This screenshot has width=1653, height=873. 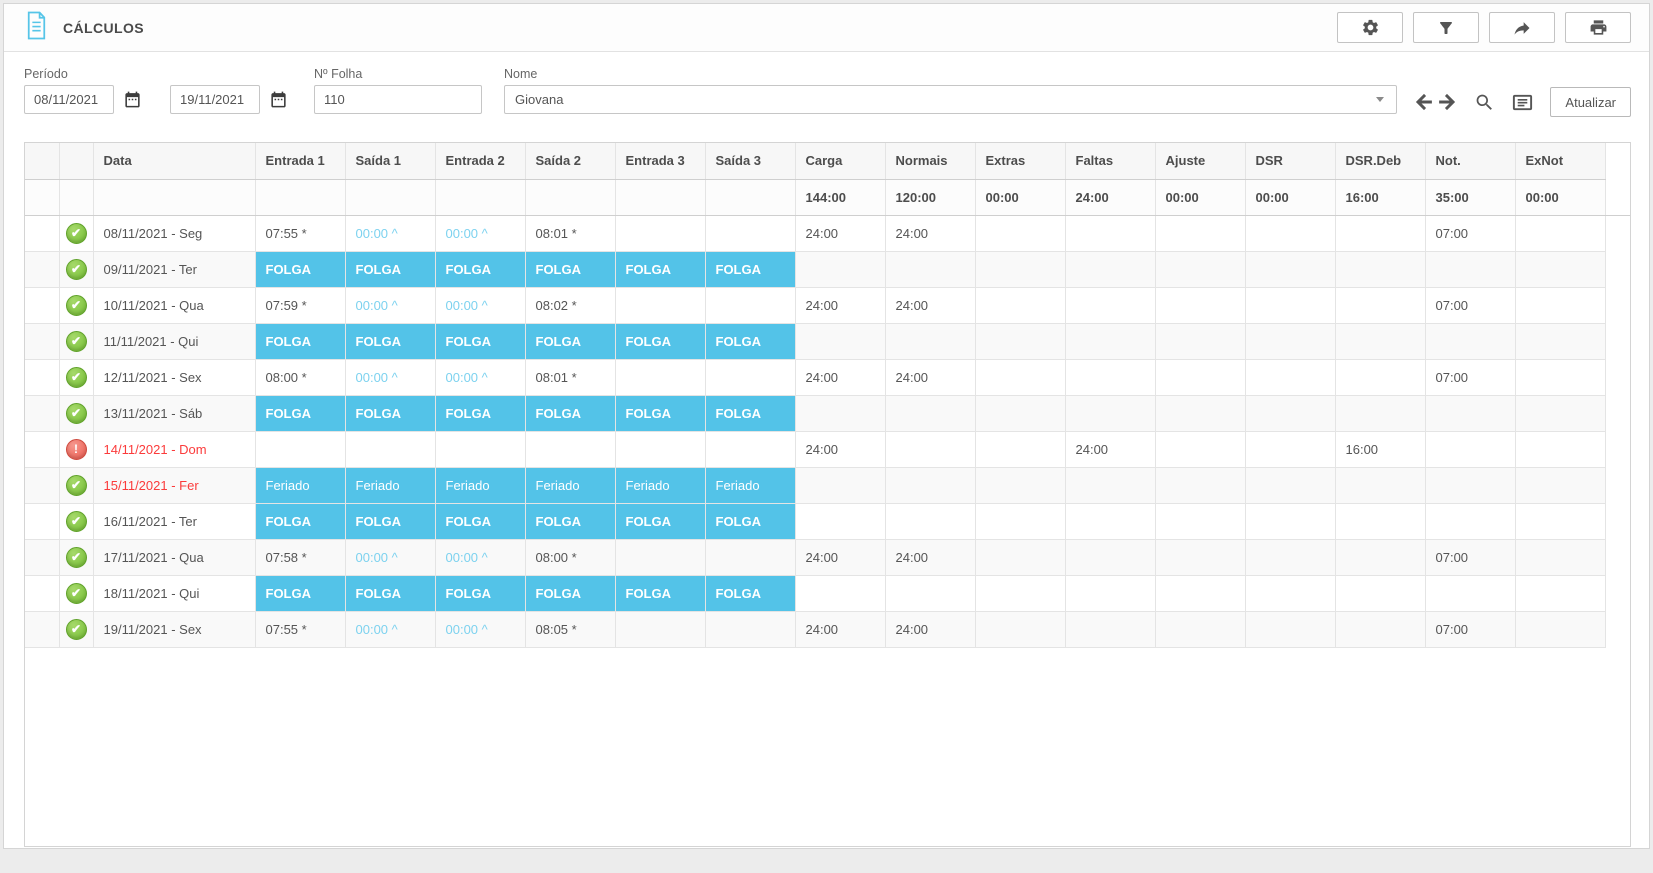 I want to click on filter-button, so click(x=1446, y=27).